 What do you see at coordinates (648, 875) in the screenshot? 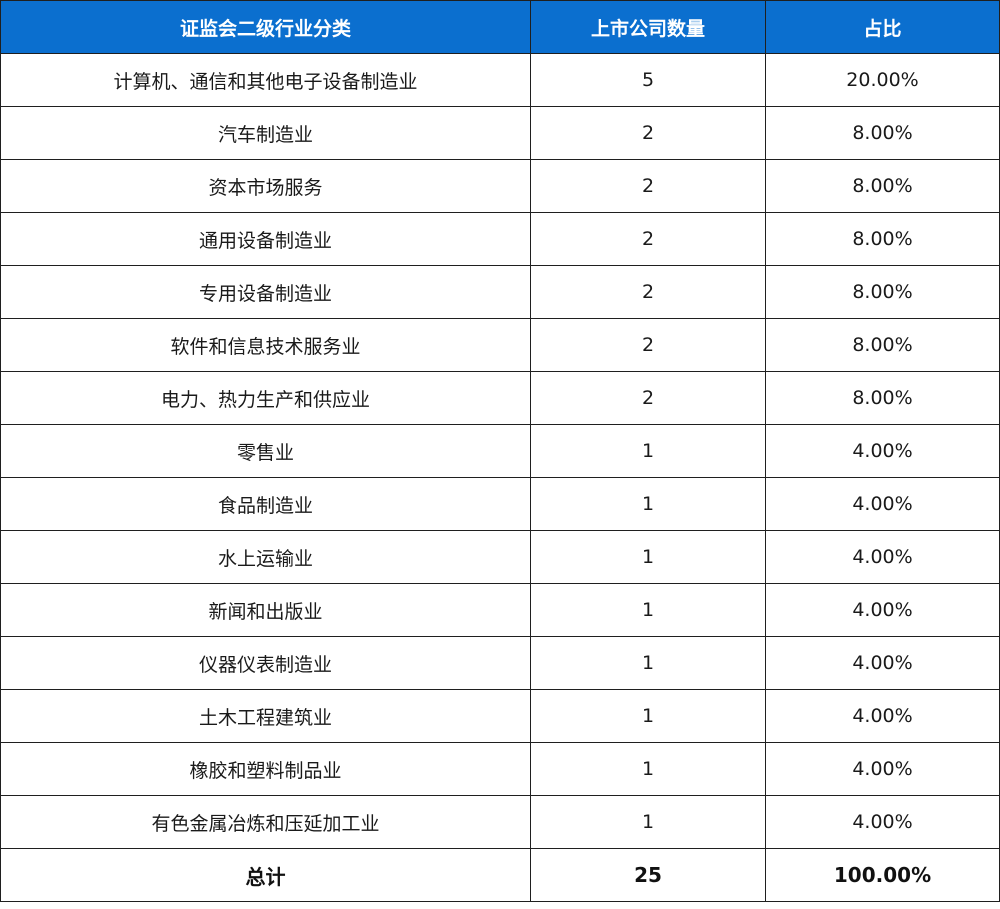
I see `total-count: 25` at bounding box center [648, 875].